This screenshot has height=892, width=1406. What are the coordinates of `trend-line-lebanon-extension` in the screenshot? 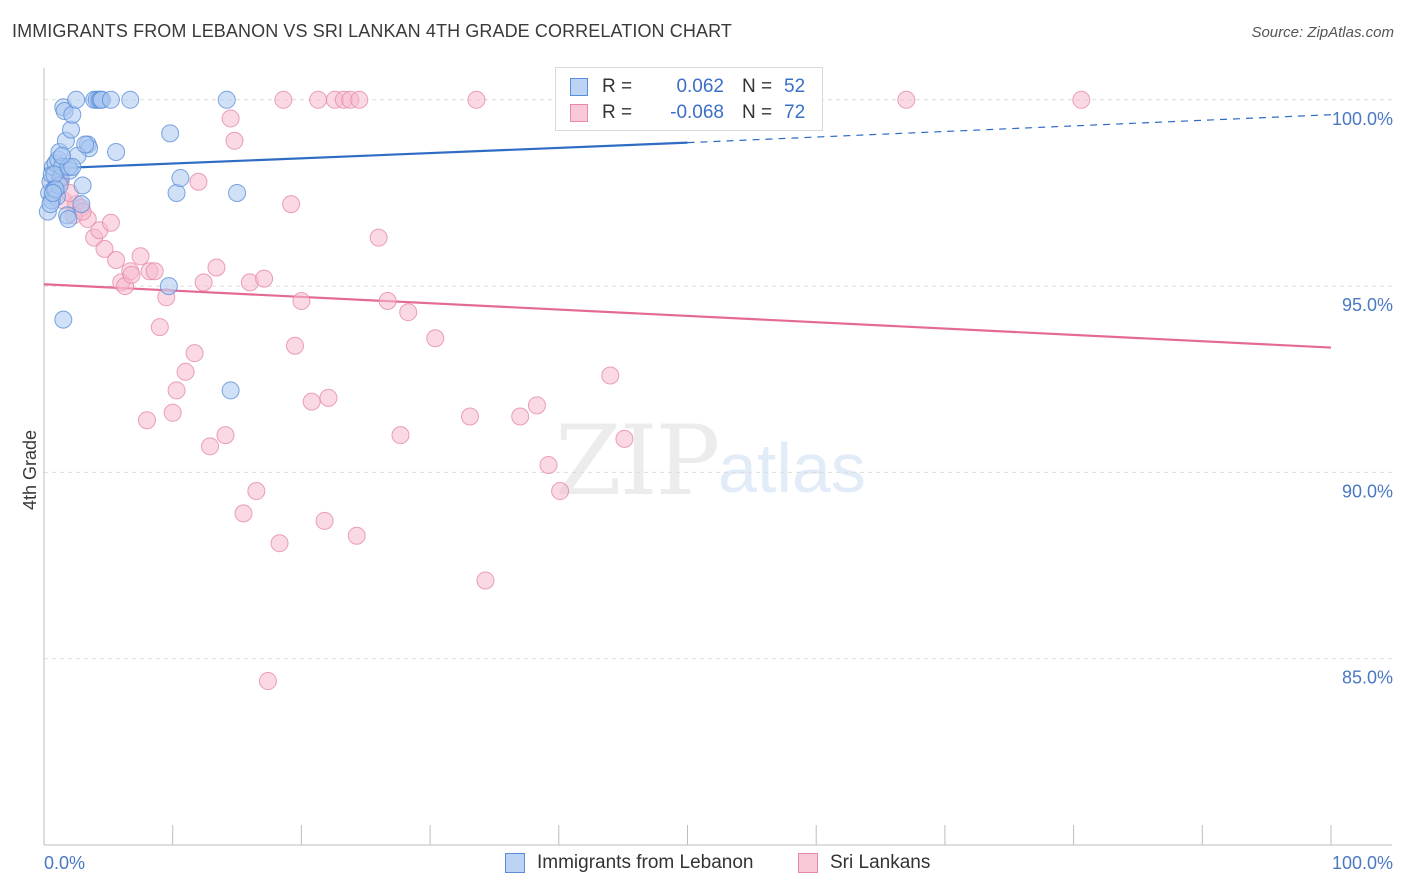 It's located at (1009, 129).